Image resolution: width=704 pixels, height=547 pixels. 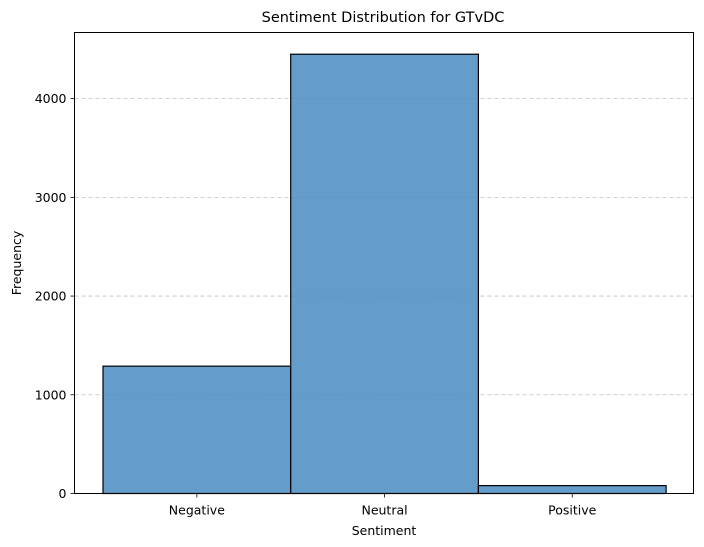 What do you see at coordinates (572, 510) in the screenshot?
I see `x-tick-label-positive: Positive` at bounding box center [572, 510].